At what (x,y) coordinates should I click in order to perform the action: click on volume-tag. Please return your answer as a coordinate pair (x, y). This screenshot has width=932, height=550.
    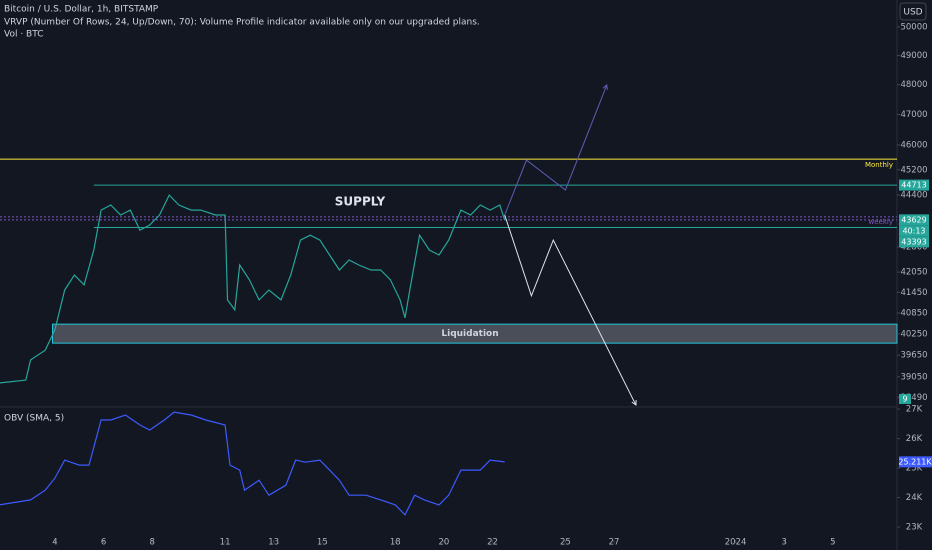
    Looking at the image, I should click on (905, 399).